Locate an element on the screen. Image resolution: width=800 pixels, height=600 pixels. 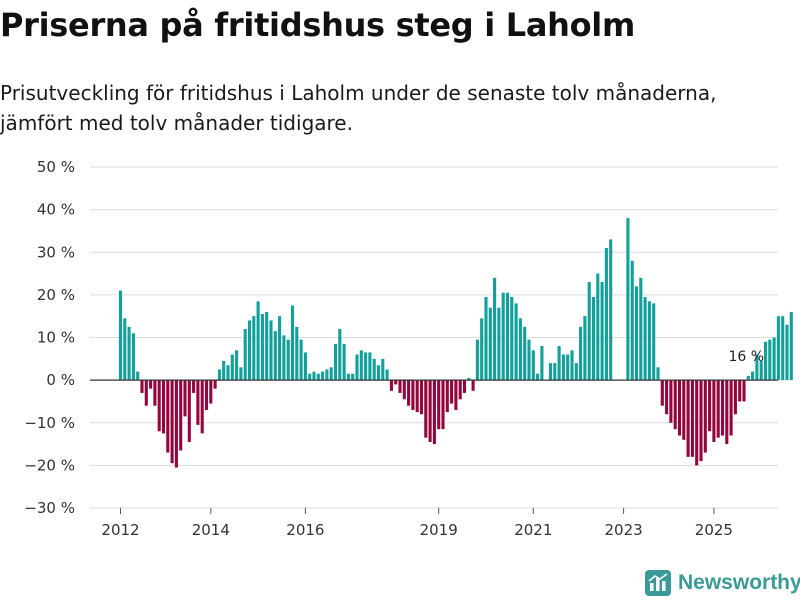
y-tick-label: 30 % is located at coordinates (56, 252).